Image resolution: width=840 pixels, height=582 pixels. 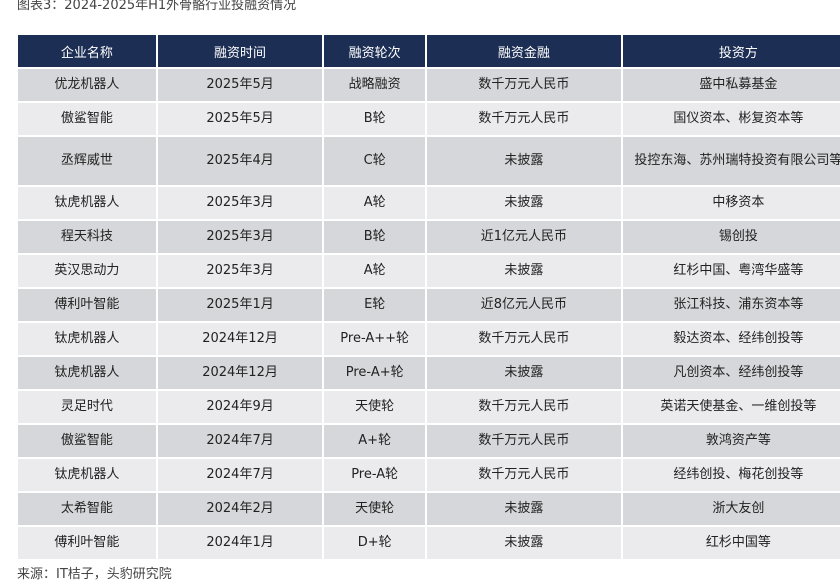 What do you see at coordinates (374, 85) in the screenshot?
I see `table-cell: 战略融资` at bounding box center [374, 85].